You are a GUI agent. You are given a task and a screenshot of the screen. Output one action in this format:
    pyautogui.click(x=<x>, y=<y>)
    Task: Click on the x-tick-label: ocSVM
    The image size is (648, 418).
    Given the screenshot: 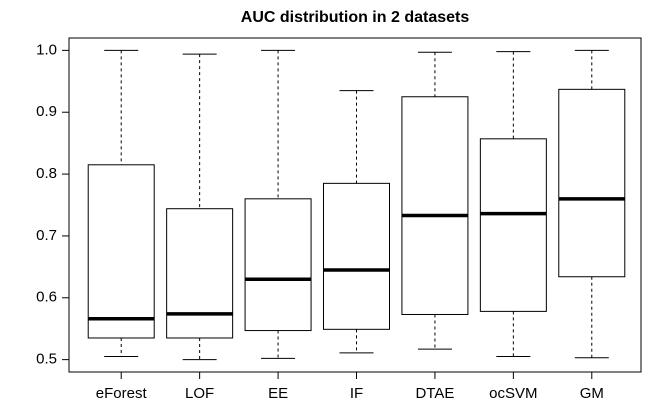 What is the action you would take?
    pyautogui.click(x=513, y=393)
    